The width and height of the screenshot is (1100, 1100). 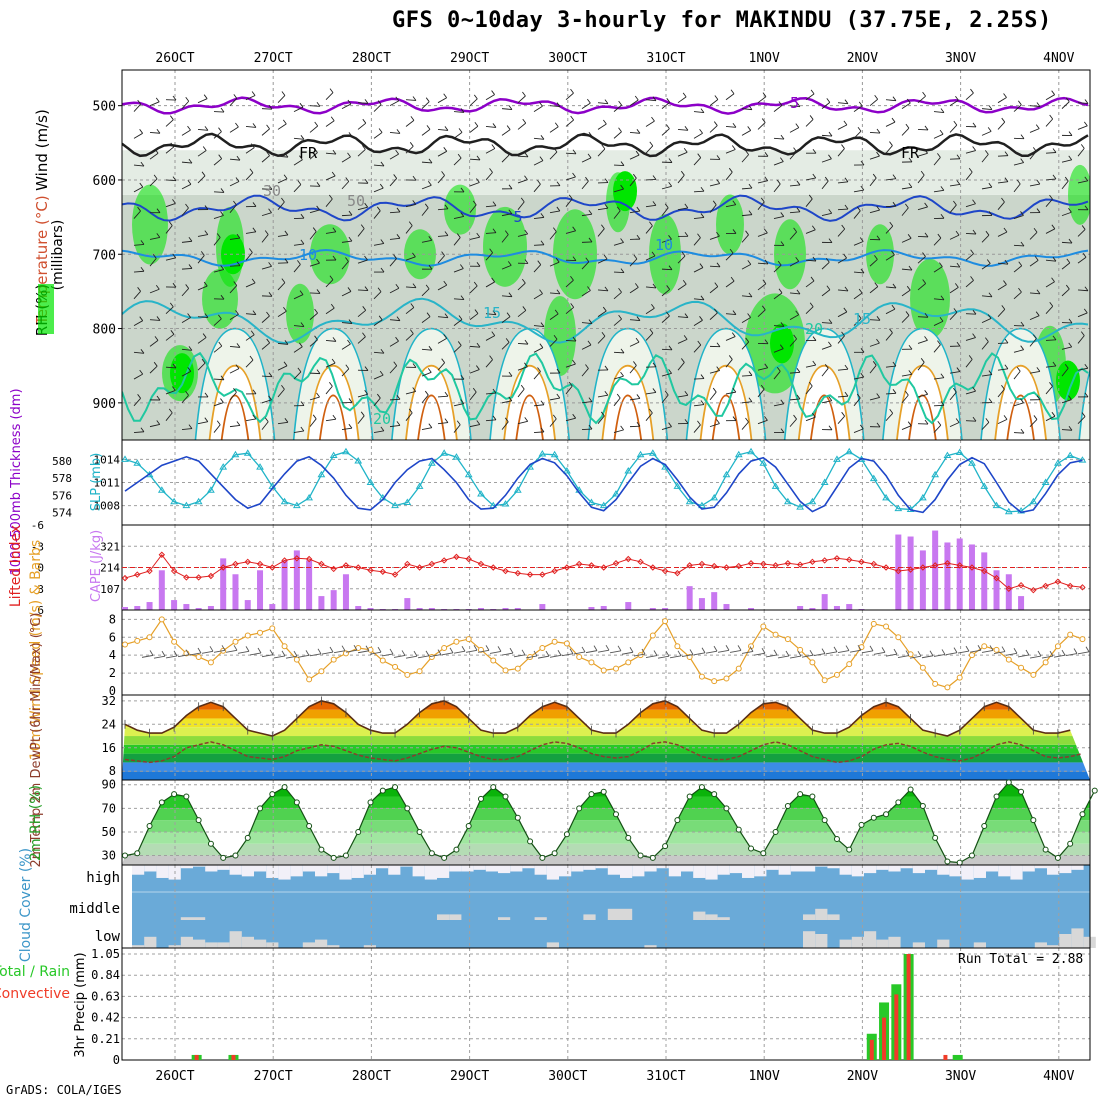 What do you see at coordinates (104, 404) in the screenshot?
I see `pressure-tick-label: 900` at bounding box center [104, 404].